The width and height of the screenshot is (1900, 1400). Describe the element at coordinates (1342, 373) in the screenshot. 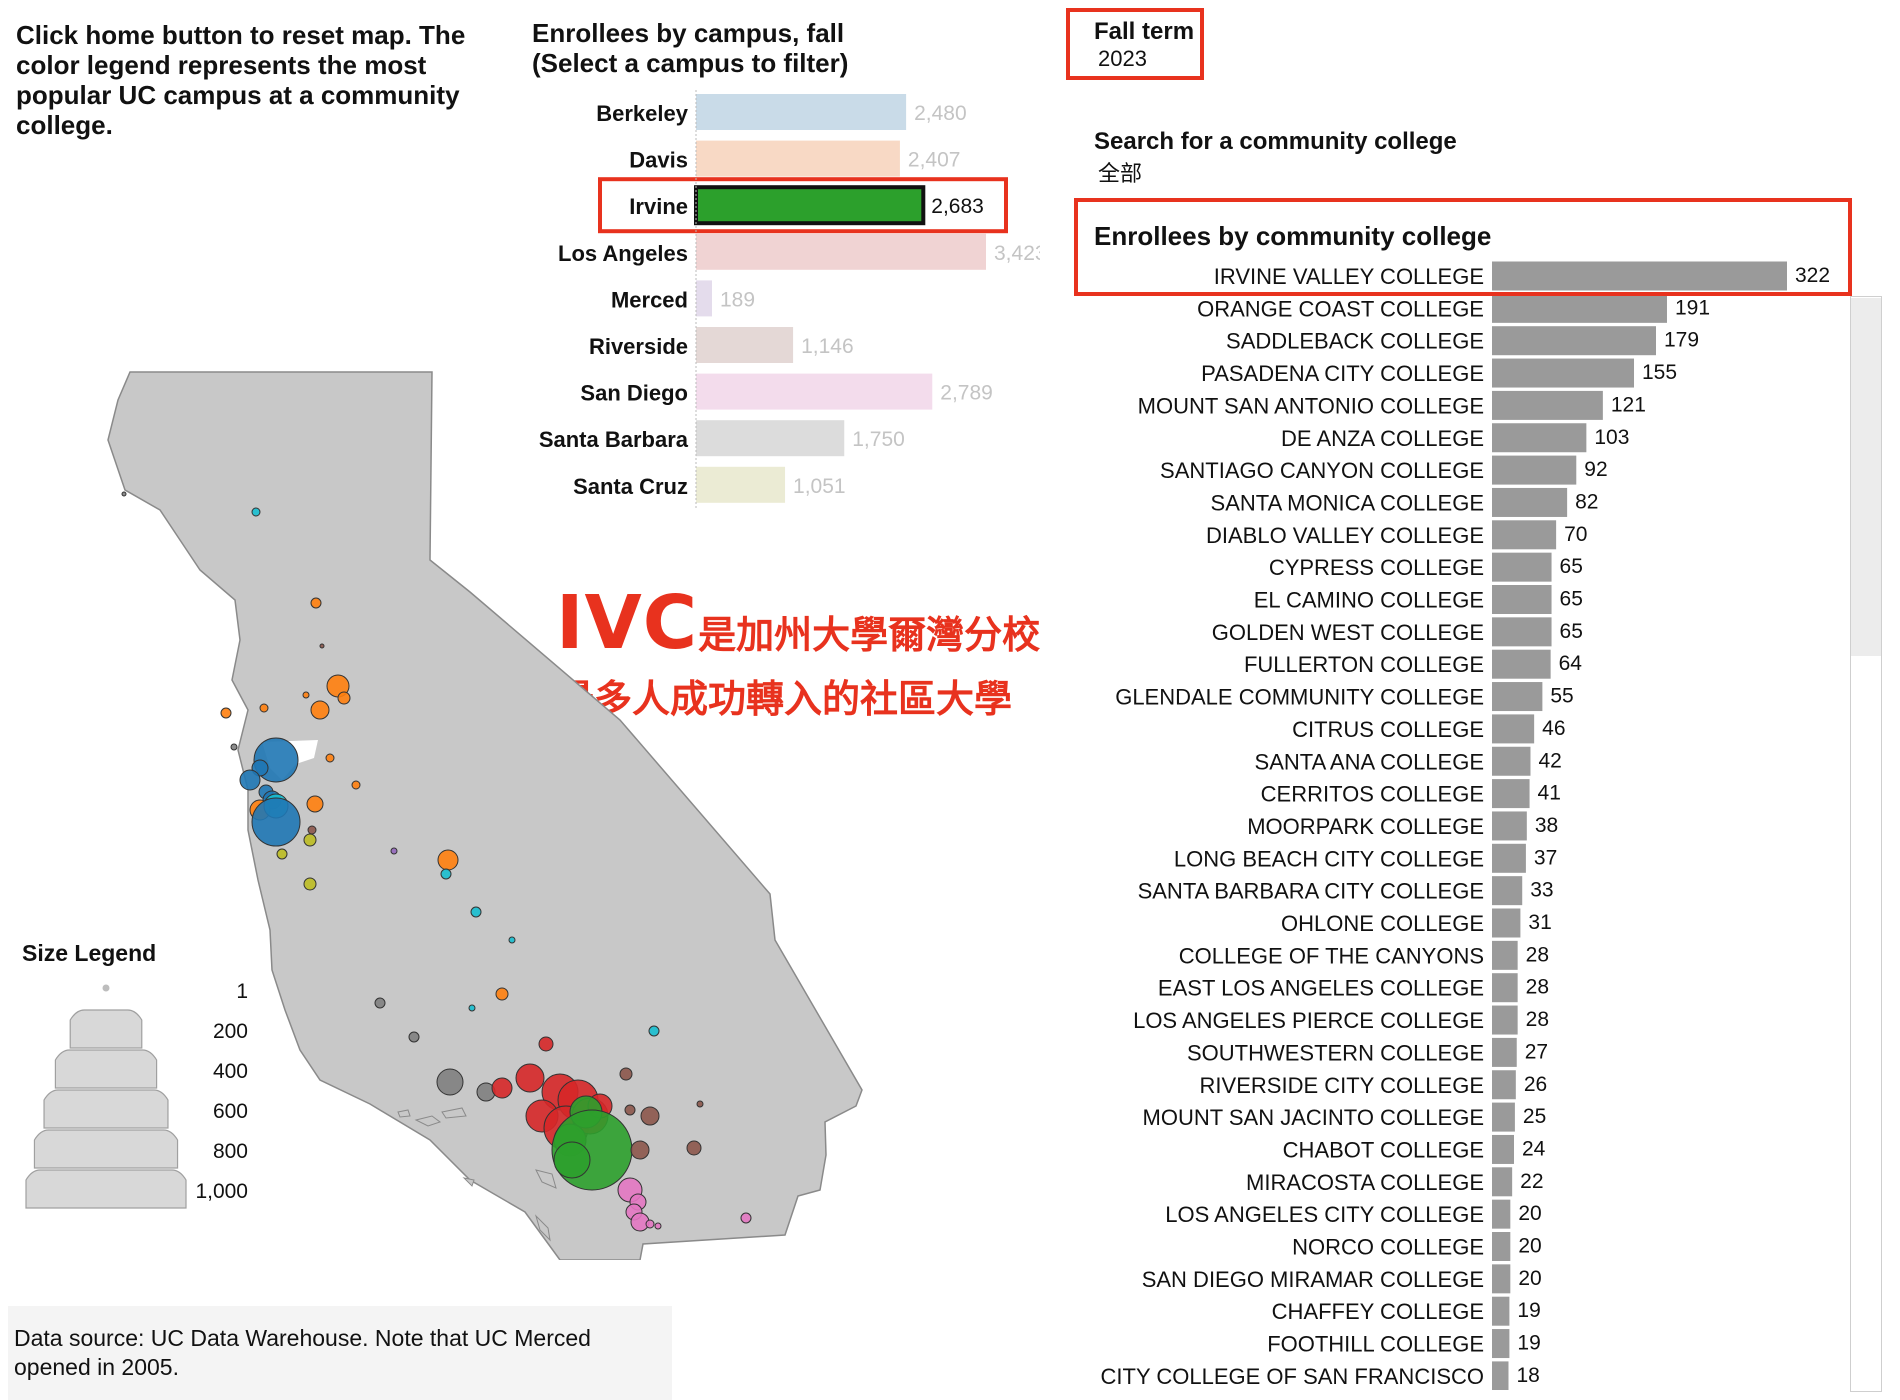

I see `cc-label-pasadena-city-college: PASADENA CITY COLLEGE` at that location.